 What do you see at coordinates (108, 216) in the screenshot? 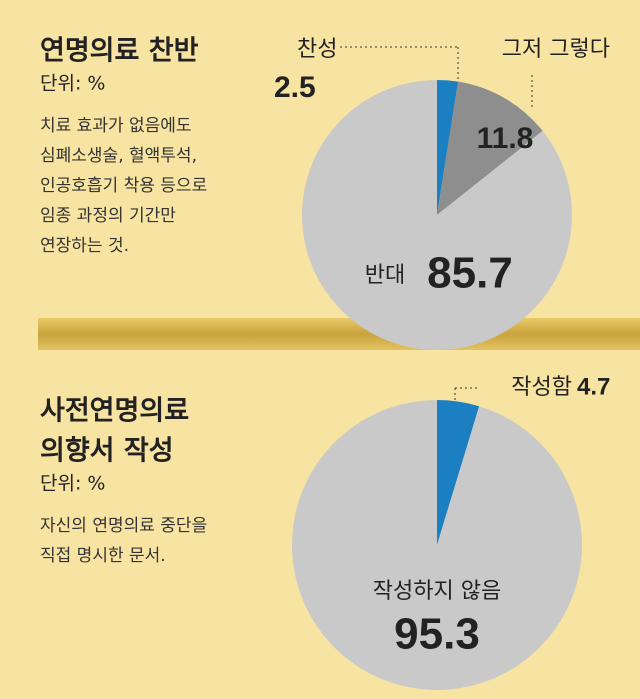
I see `description: 임종 과정의 기간만` at bounding box center [108, 216].